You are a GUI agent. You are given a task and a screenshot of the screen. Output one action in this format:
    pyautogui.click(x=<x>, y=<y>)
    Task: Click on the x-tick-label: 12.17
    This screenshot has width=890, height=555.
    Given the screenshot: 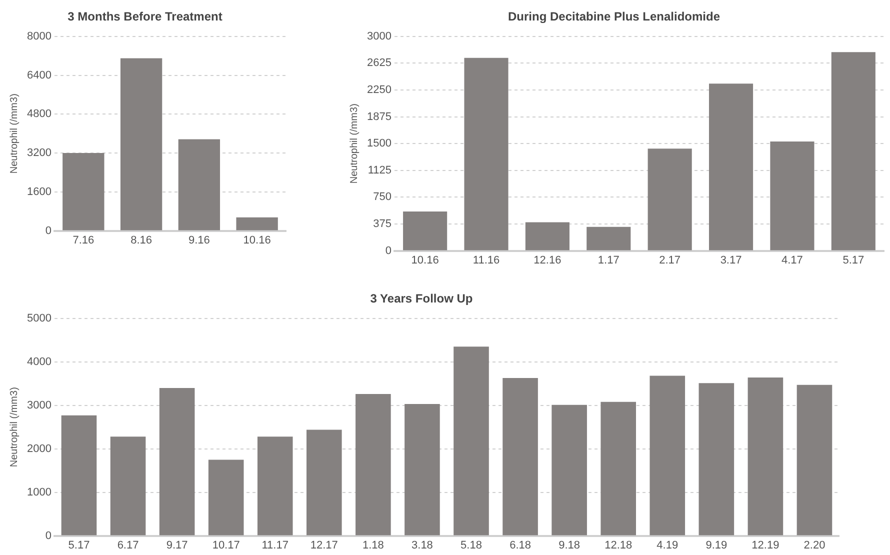 What is the action you would take?
    pyautogui.click(x=324, y=545)
    